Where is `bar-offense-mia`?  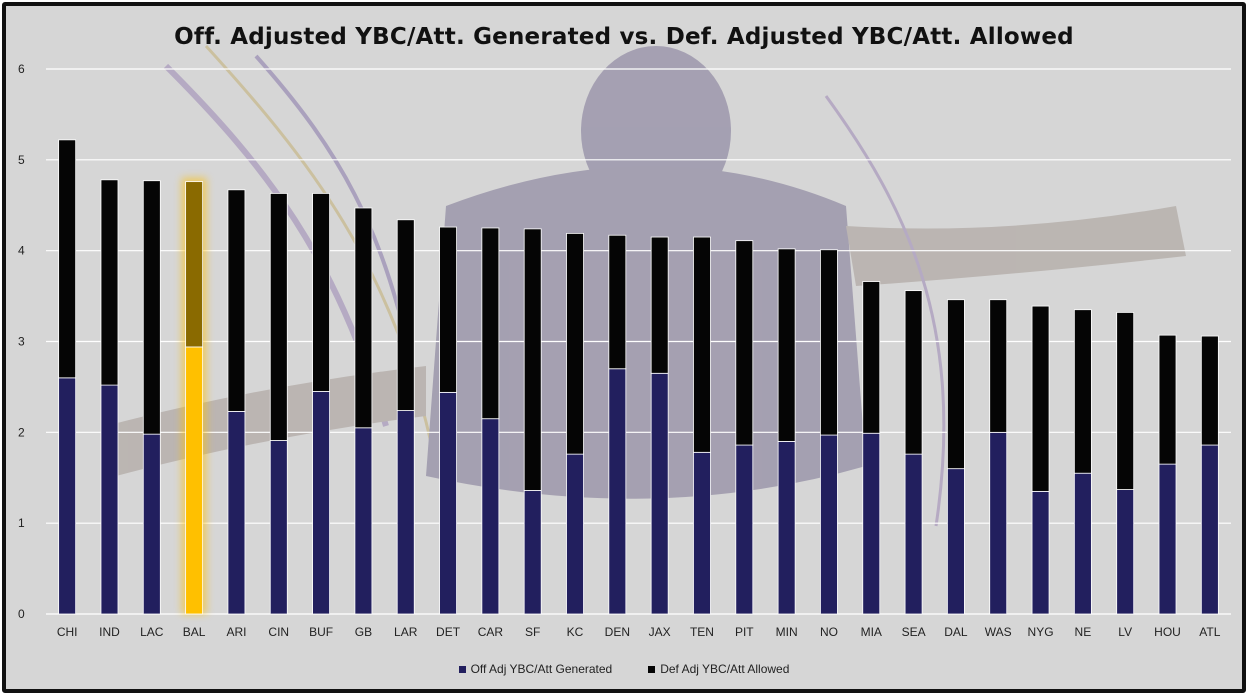 bar-offense-mia is located at coordinates (871, 523).